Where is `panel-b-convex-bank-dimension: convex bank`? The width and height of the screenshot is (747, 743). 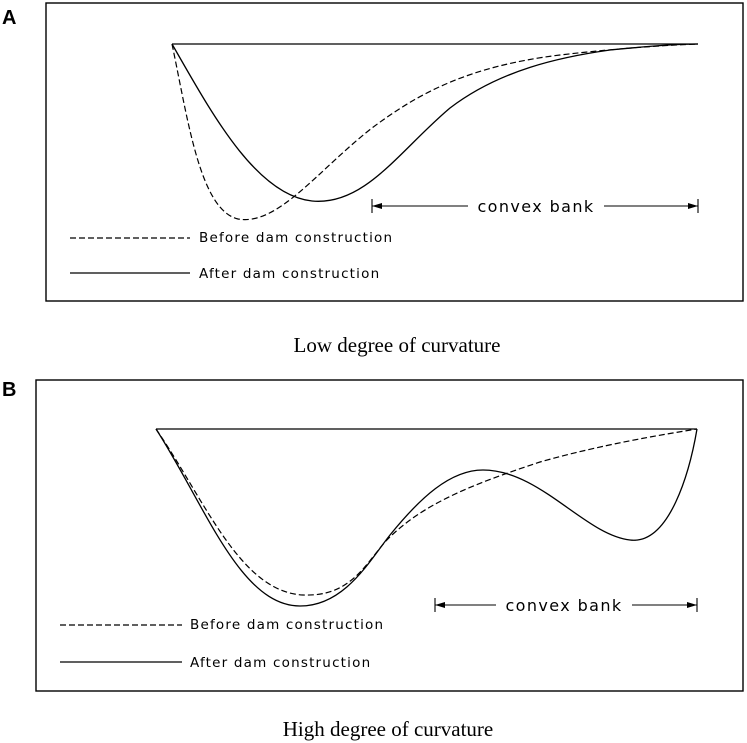 panel-b-convex-bank-dimension: convex bank is located at coordinates (566, 605).